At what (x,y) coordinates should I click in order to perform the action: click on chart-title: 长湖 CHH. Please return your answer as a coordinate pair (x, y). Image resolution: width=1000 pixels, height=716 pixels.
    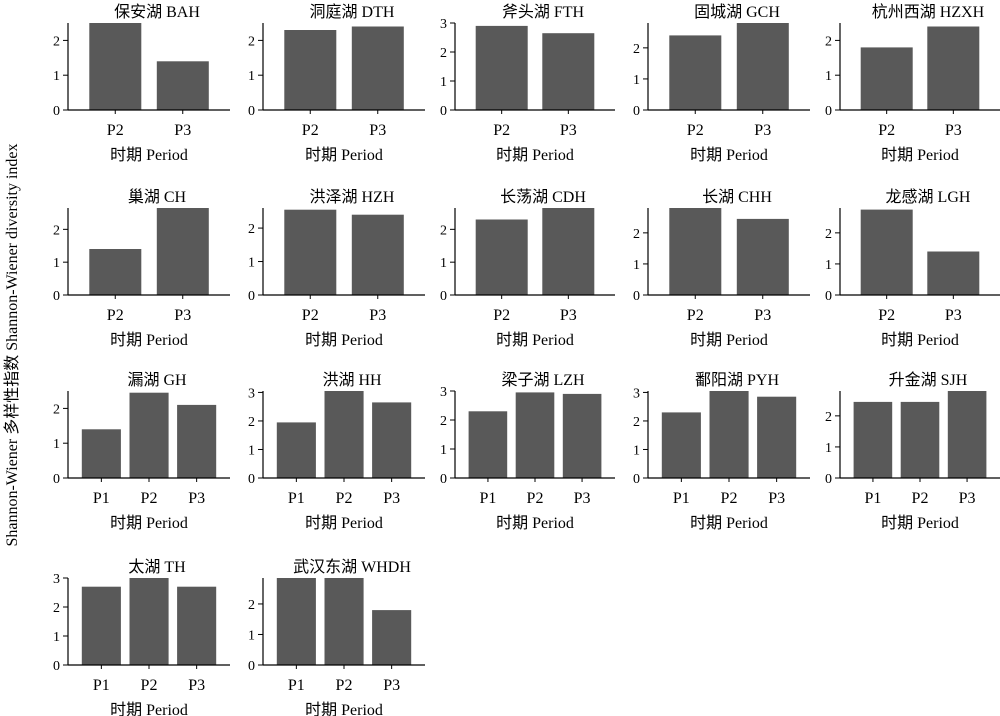
    Looking at the image, I should click on (737, 197).